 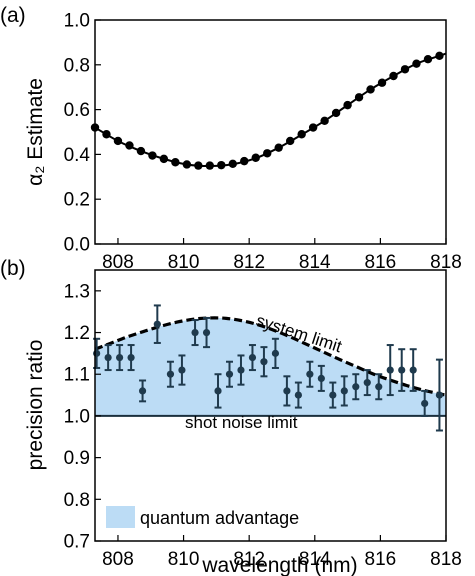 What do you see at coordinates (13, 268) in the screenshot?
I see `panel-b-label: (b)` at bounding box center [13, 268].